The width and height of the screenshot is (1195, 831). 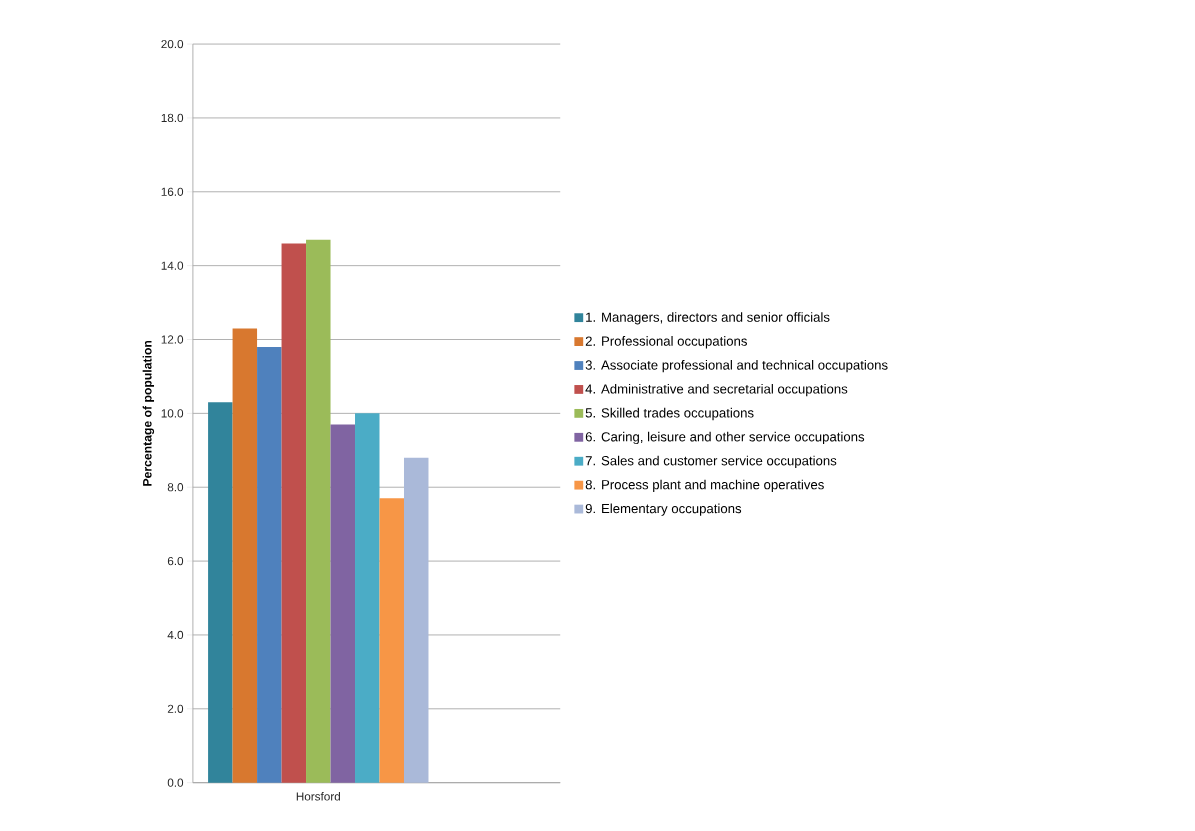 What do you see at coordinates (704, 486) in the screenshot?
I see `legend-label: 8. Process plant and machine operatives` at bounding box center [704, 486].